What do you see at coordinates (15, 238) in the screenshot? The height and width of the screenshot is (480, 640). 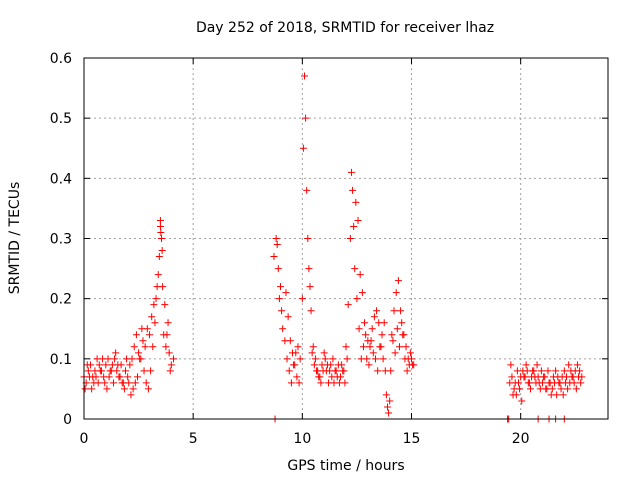 I see `y-axis-label: SRMTID / TECUs` at bounding box center [15, 238].